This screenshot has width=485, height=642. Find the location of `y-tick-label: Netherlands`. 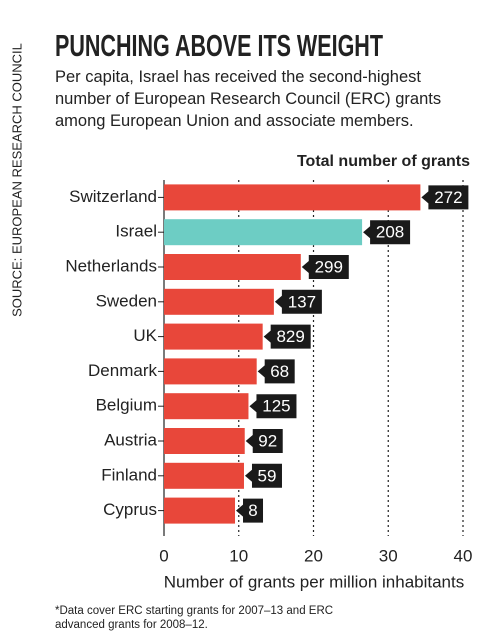

y-tick-label: Netherlands is located at coordinates (111, 265).